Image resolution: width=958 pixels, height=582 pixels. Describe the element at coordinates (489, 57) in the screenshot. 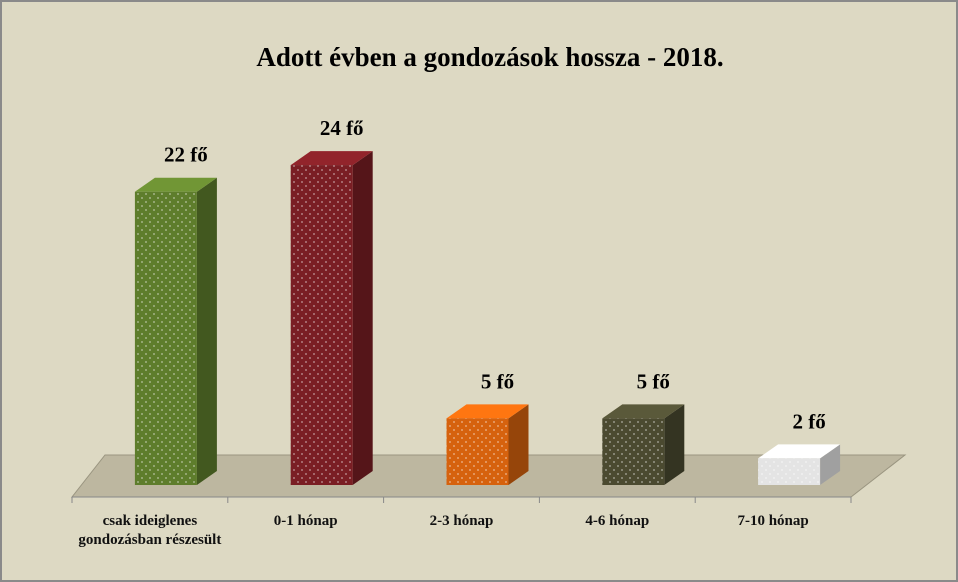

I see `chart-title: Adott évben a gondozások hossza - 2018.` at that location.